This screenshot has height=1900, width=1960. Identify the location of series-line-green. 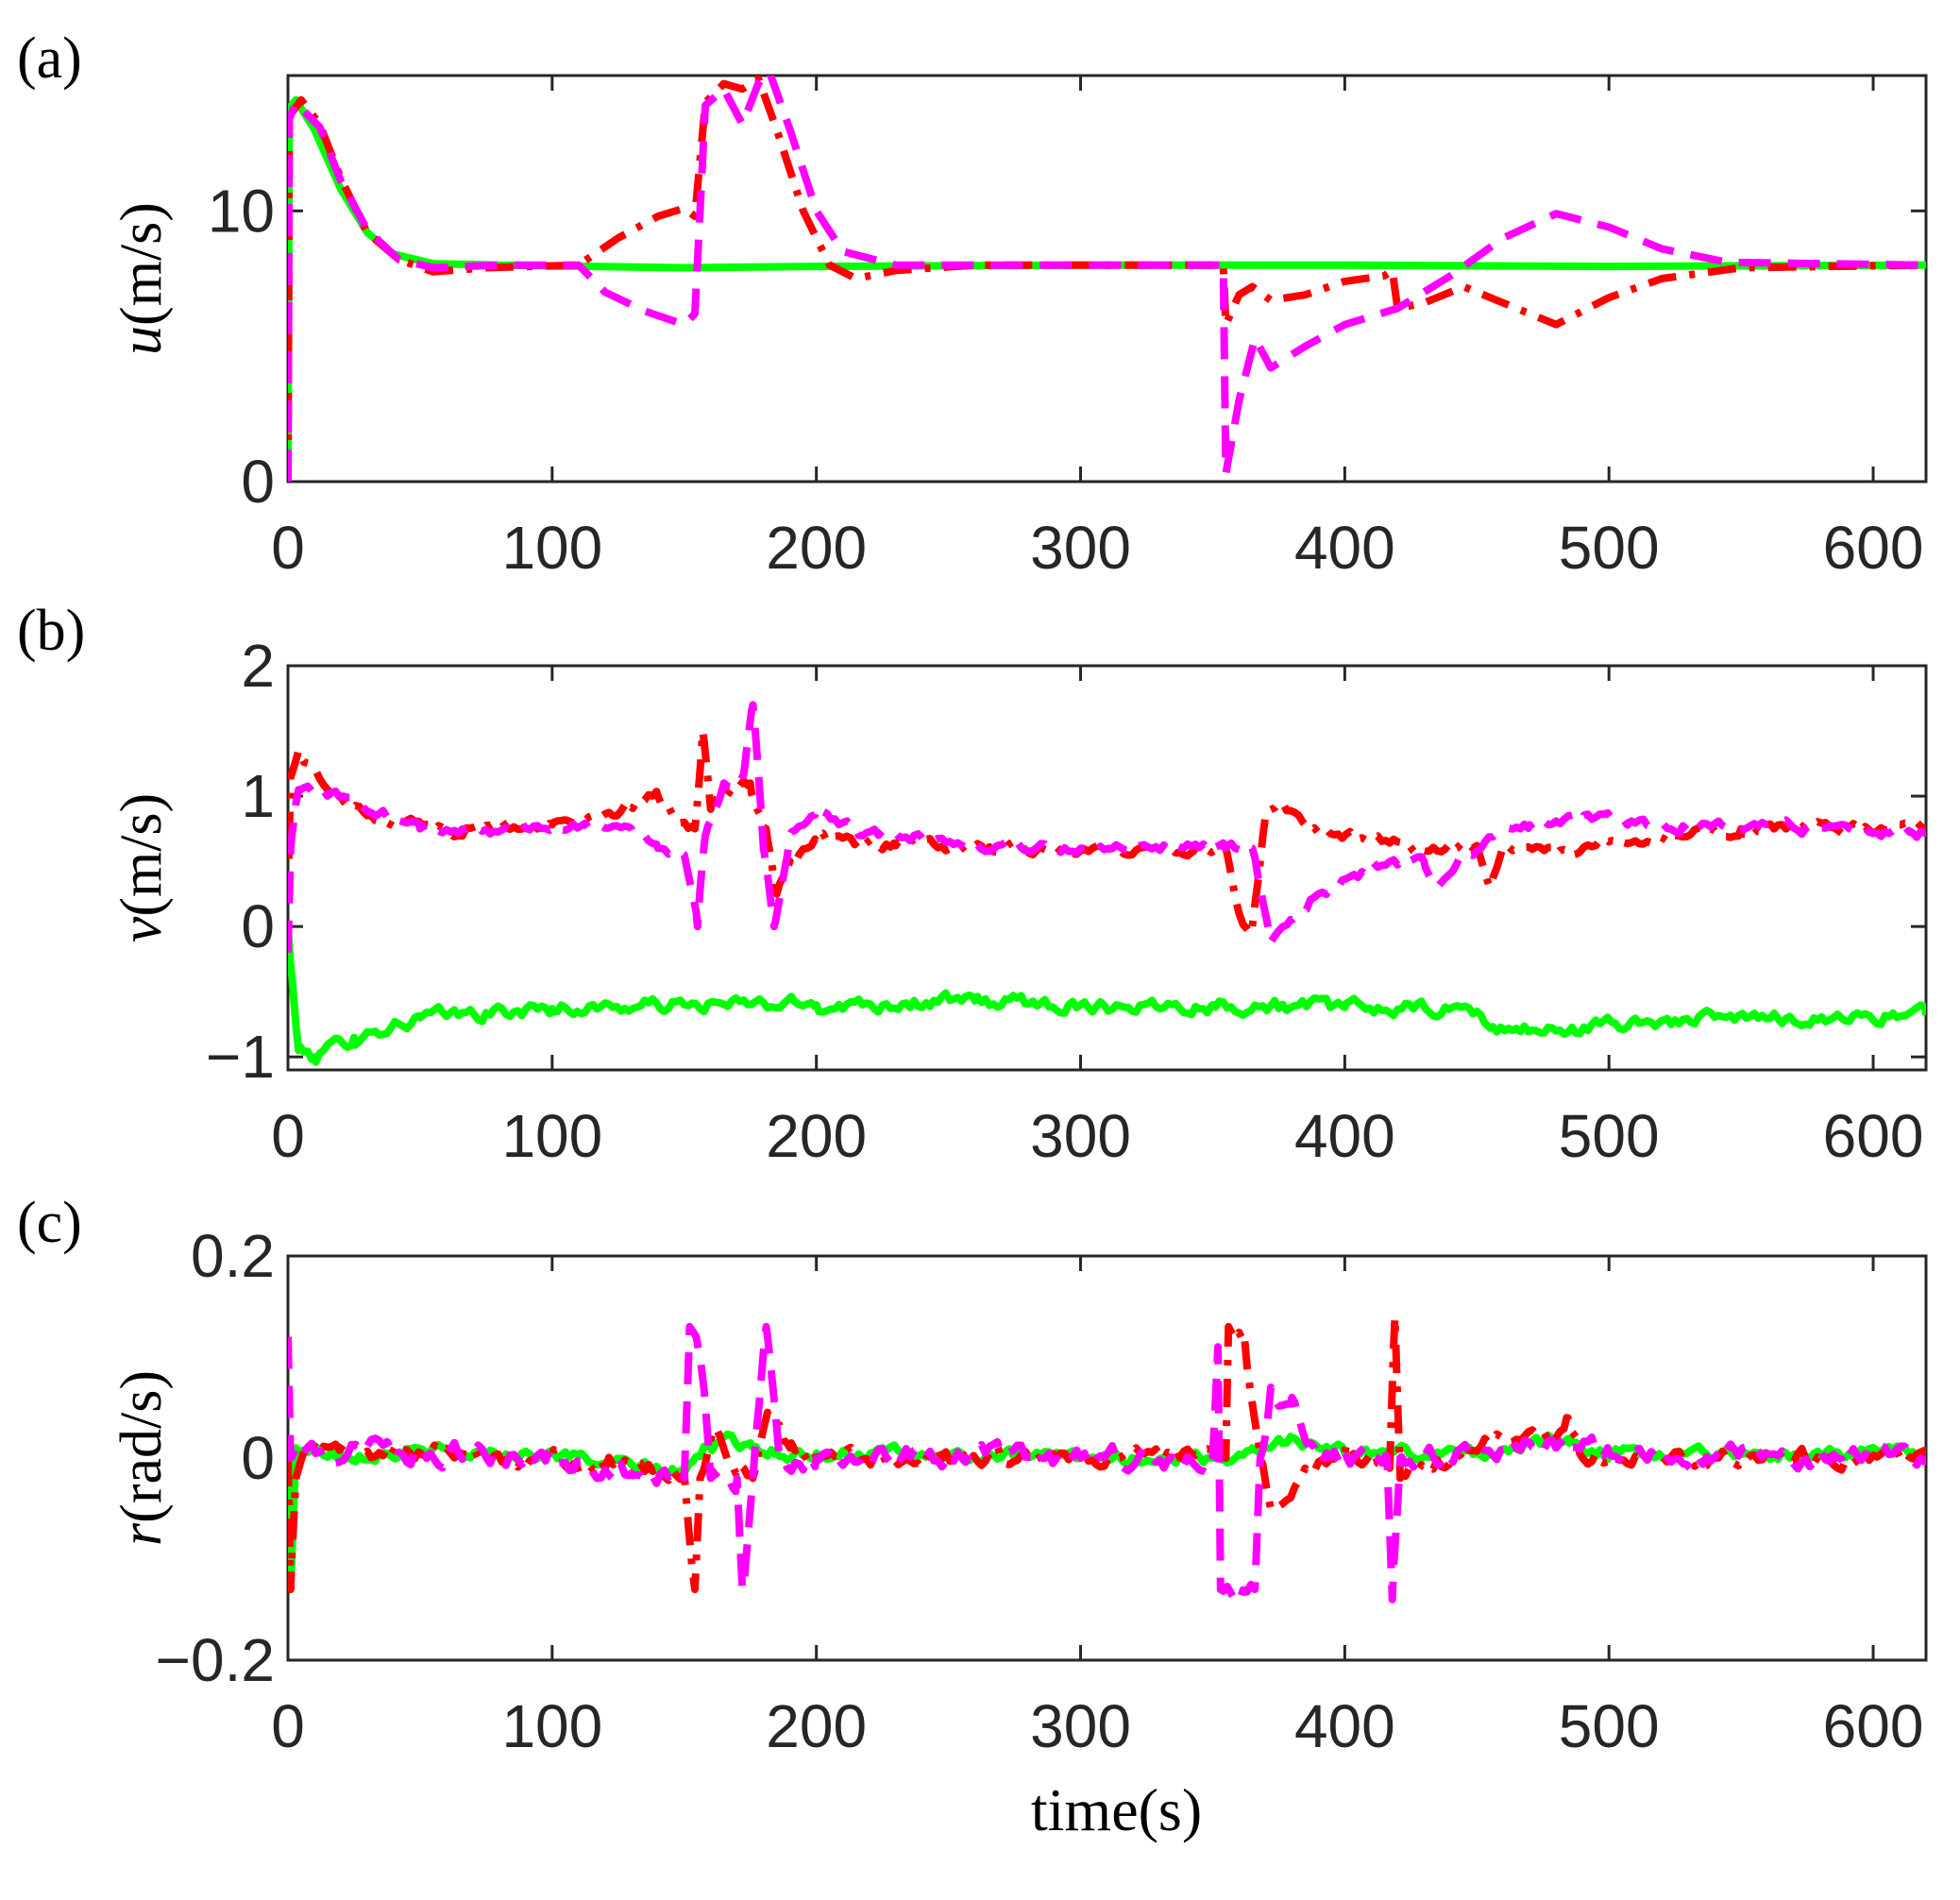
(1107, 995).